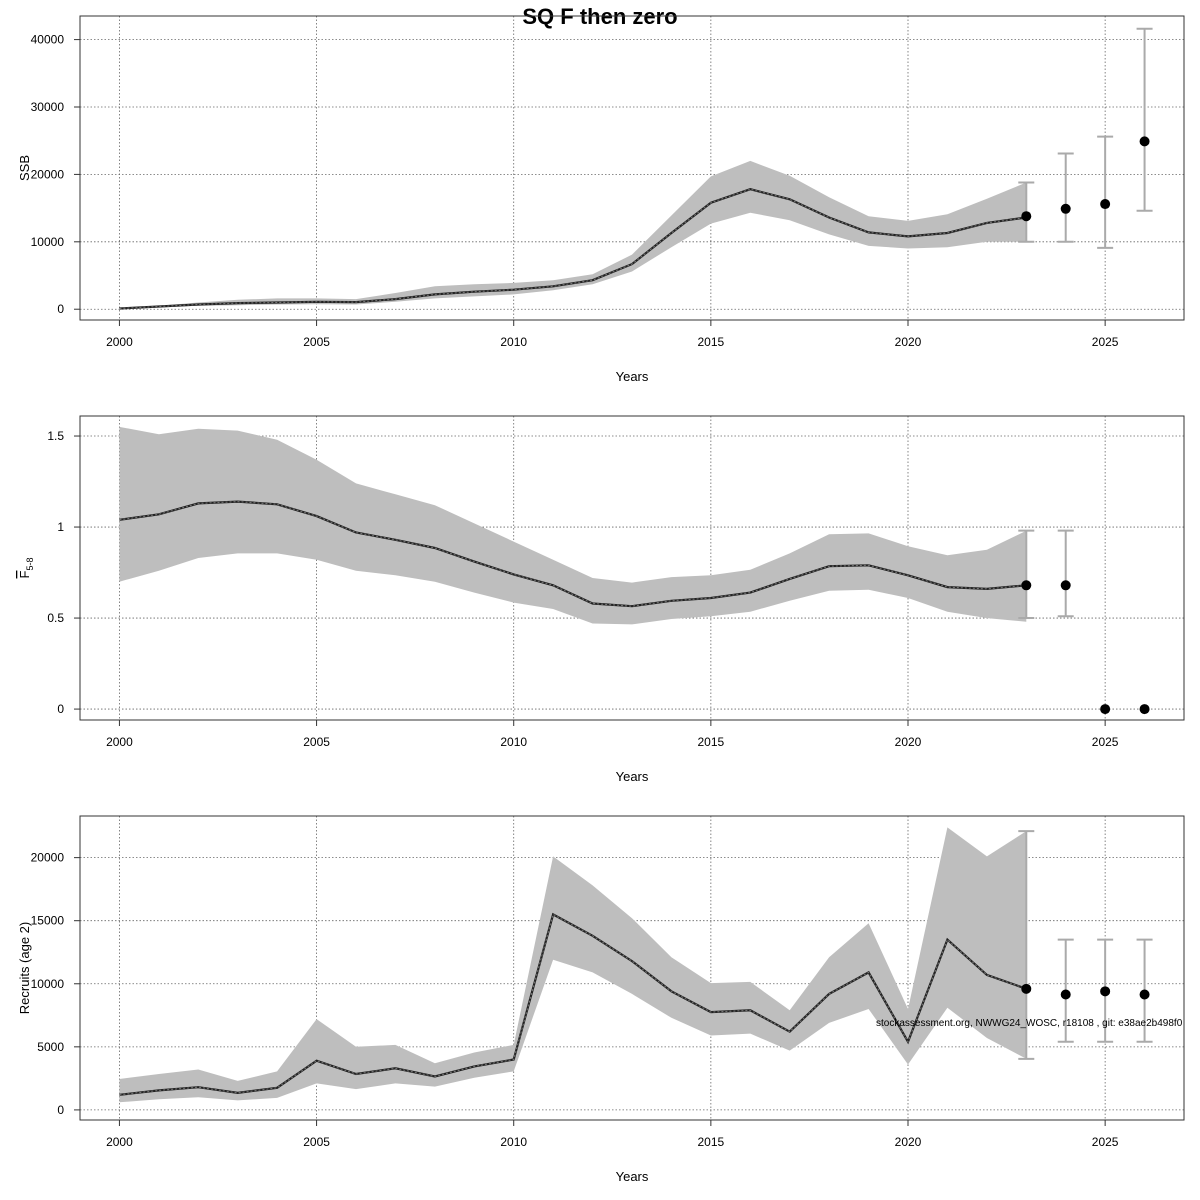 The image size is (1200, 1200). Describe the element at coordinates (513, 742) in the screenshot. I see `x-tick-label-fbar: 2010` at that location.